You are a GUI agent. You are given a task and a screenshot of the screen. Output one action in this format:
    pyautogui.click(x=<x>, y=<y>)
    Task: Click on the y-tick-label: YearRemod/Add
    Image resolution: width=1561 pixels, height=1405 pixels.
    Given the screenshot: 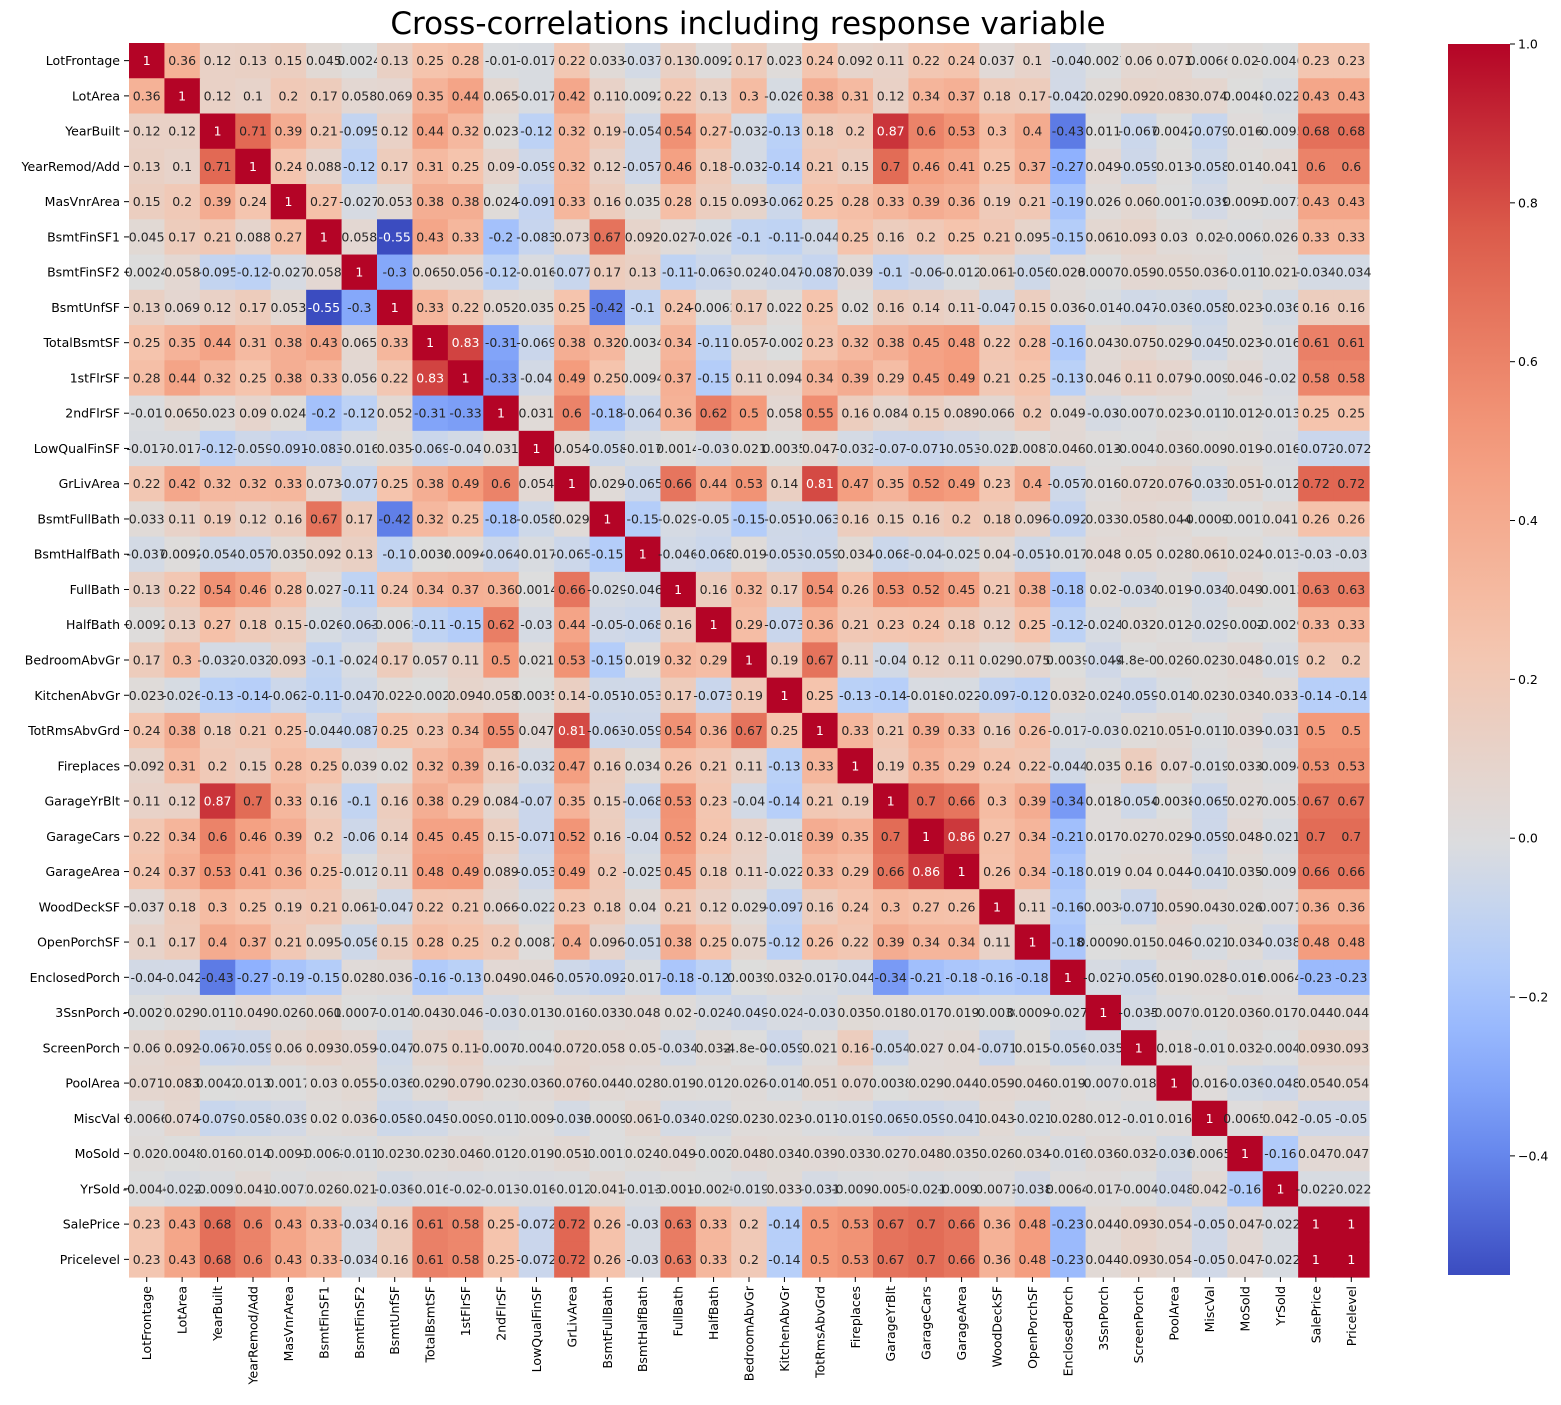 What is the action you would take?
    pyautogui.click(x=70, y=166)
    